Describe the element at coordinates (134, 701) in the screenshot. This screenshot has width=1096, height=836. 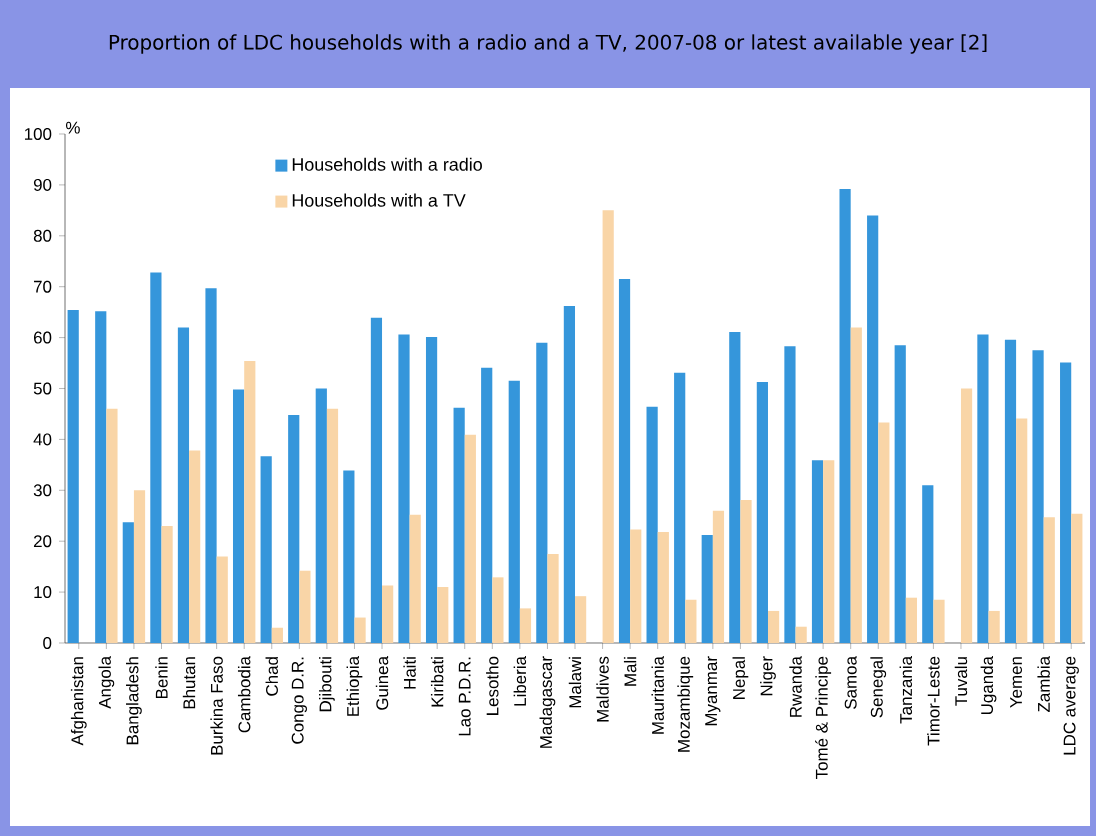
I see `x-tick-label: Bangladesh` at that location.